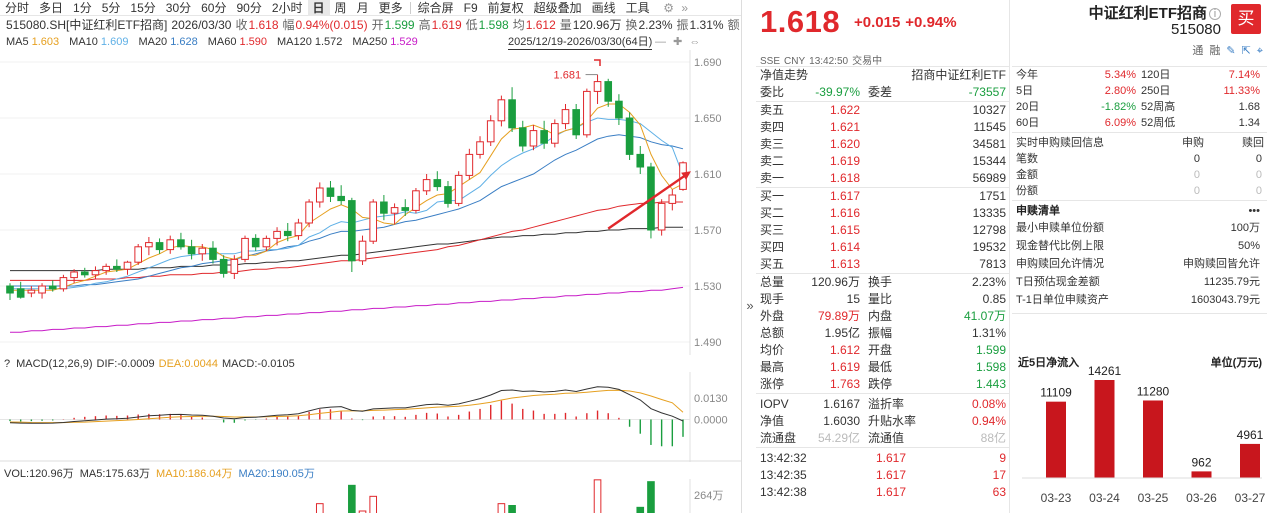 The image size is (1267, 513). What do you see at coordinates (111, 7) in the screenshot?
I see `period-tab: 5分` at bounding box center [111, 7].